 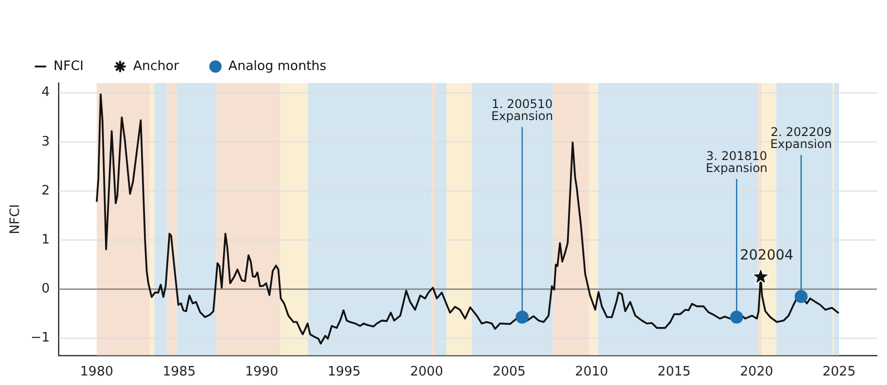 I want to click on y-tick-label: 4, so click(x=45, y=92).